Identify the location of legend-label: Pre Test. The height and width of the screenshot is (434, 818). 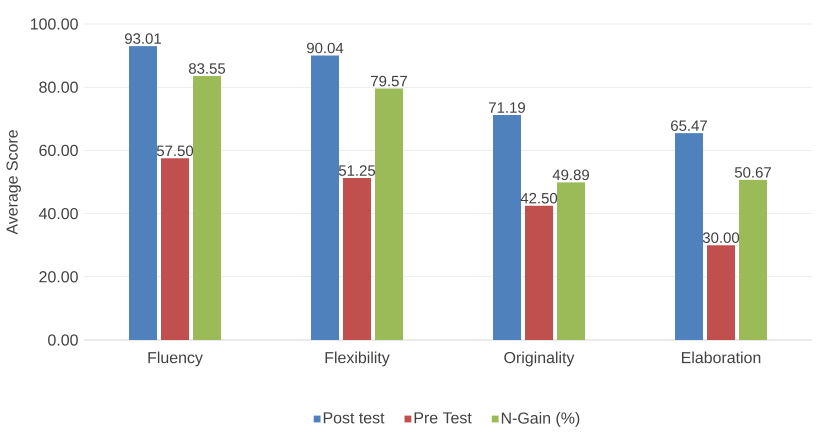
(443, 418).